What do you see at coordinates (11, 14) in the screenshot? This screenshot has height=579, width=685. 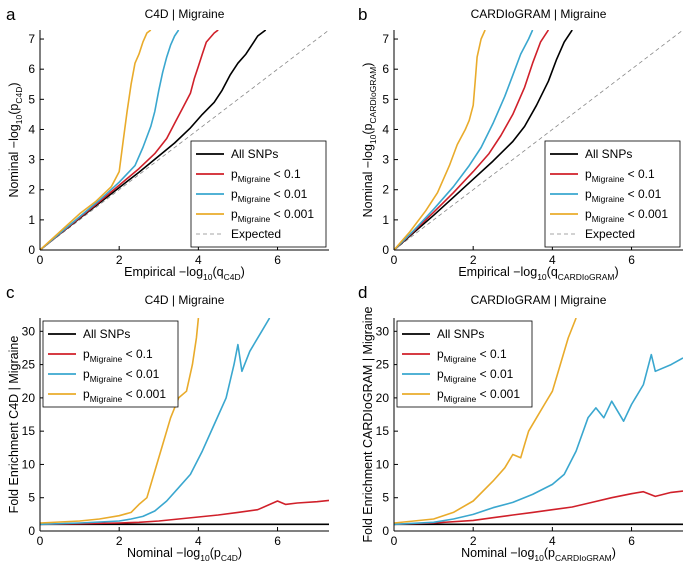 I see `panel-letter: a` at bounding box center [11, 14].